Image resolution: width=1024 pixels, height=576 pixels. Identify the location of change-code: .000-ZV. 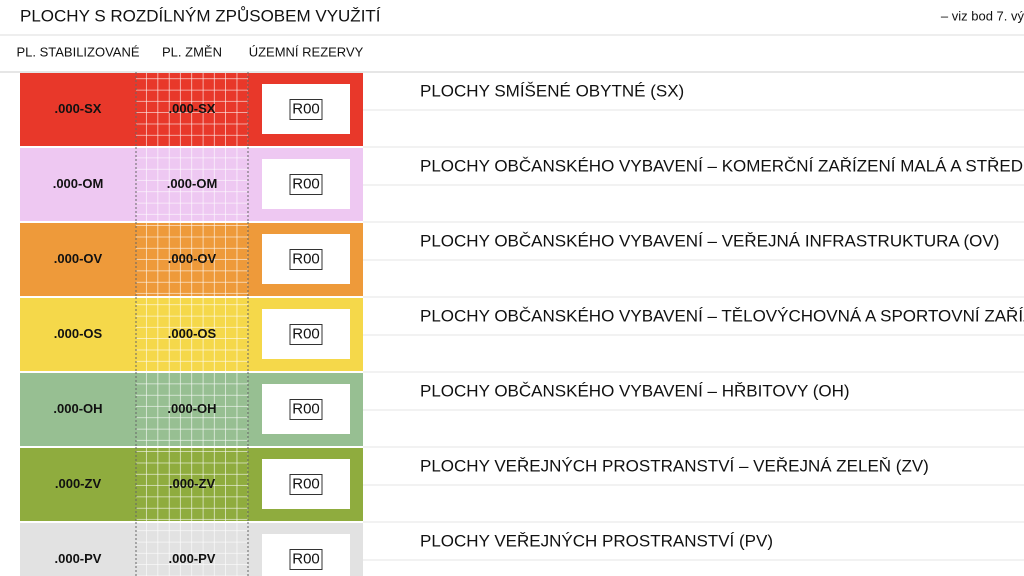
(192, 483).